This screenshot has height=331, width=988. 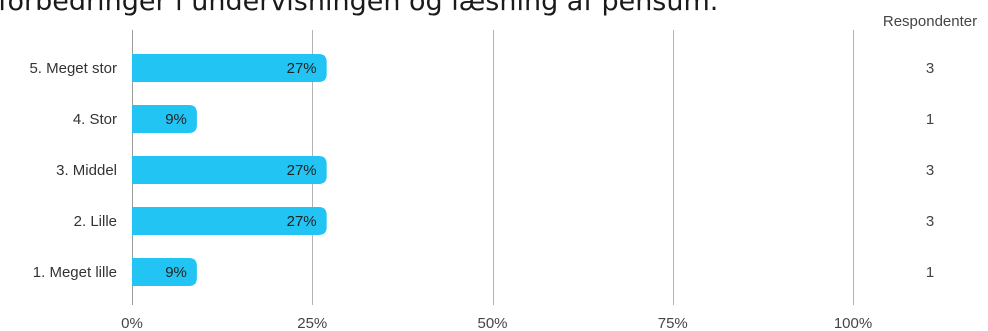 What do you see at coordinates (86, 170) in the screenshot?
I see `category-label: 3. Middel` at bounding box center [86, 170].